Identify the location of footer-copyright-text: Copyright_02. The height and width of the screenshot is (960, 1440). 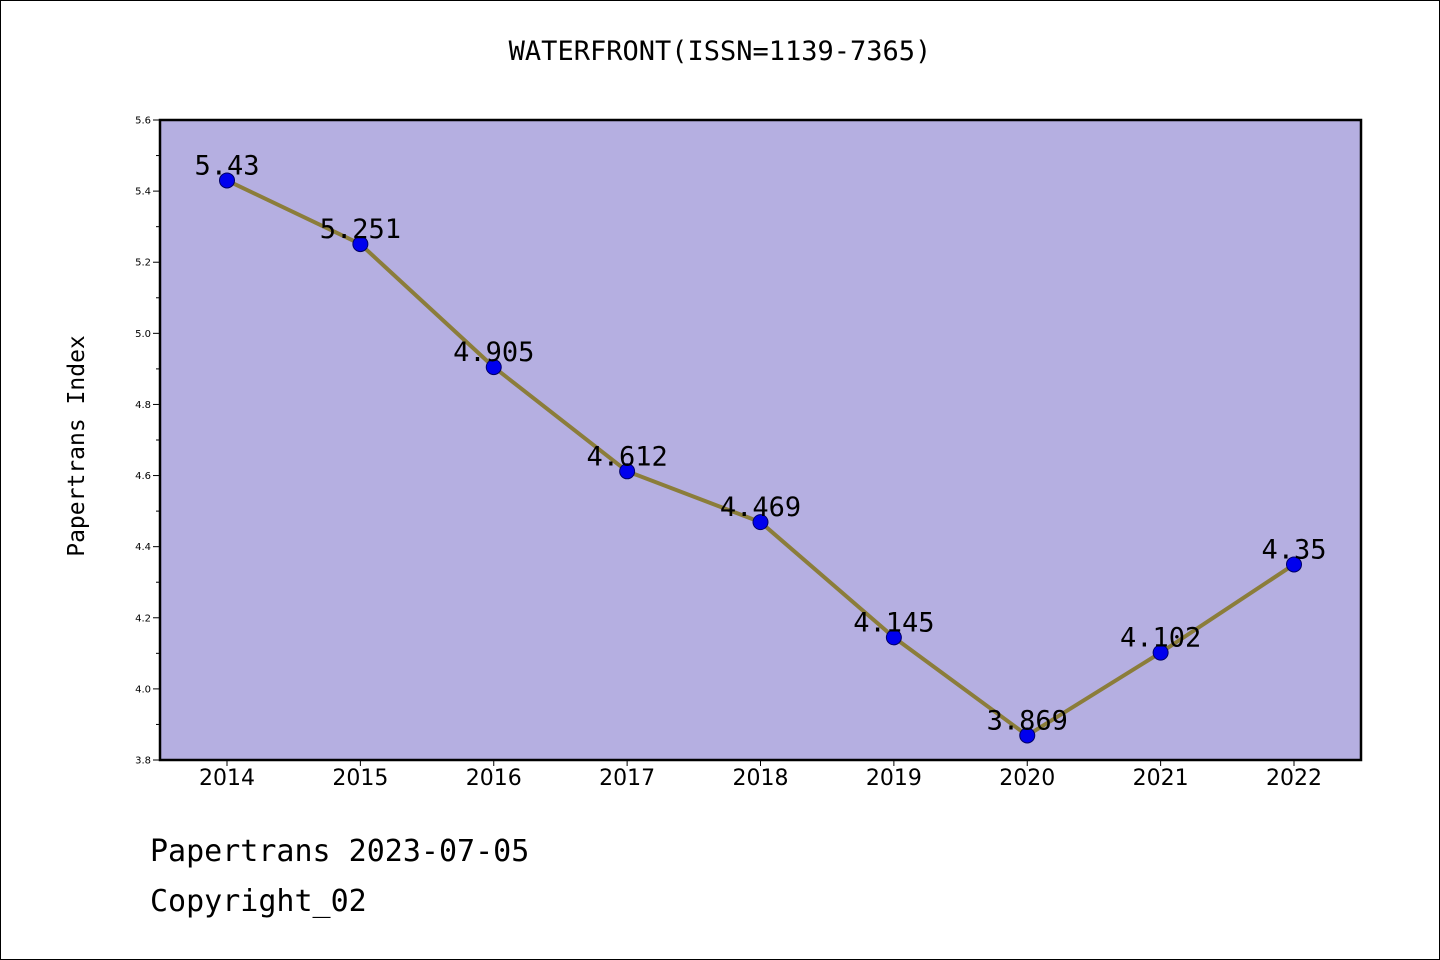
(258, 901).